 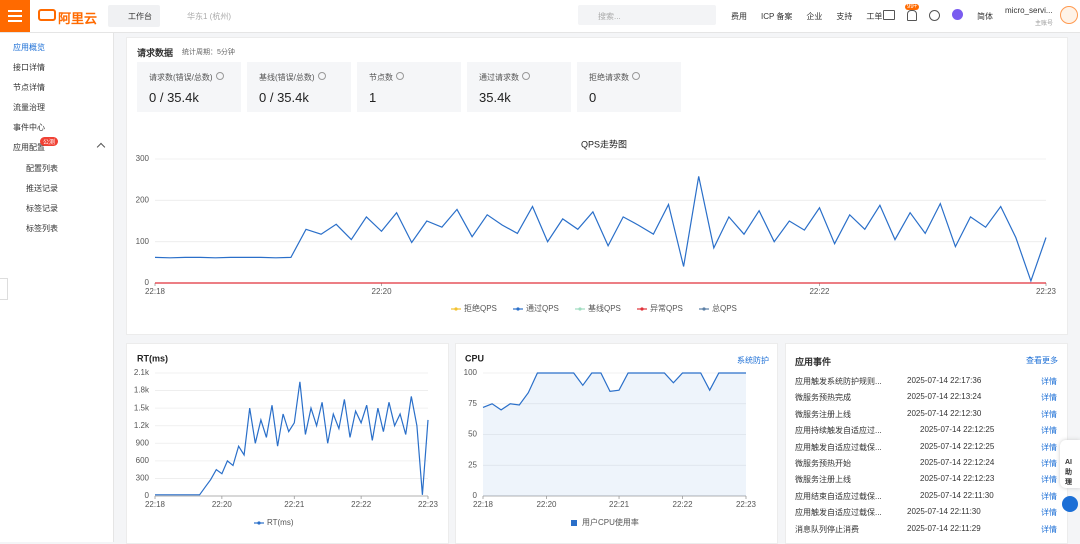 I want to click on language: 简体, so click(x=985, y=16).